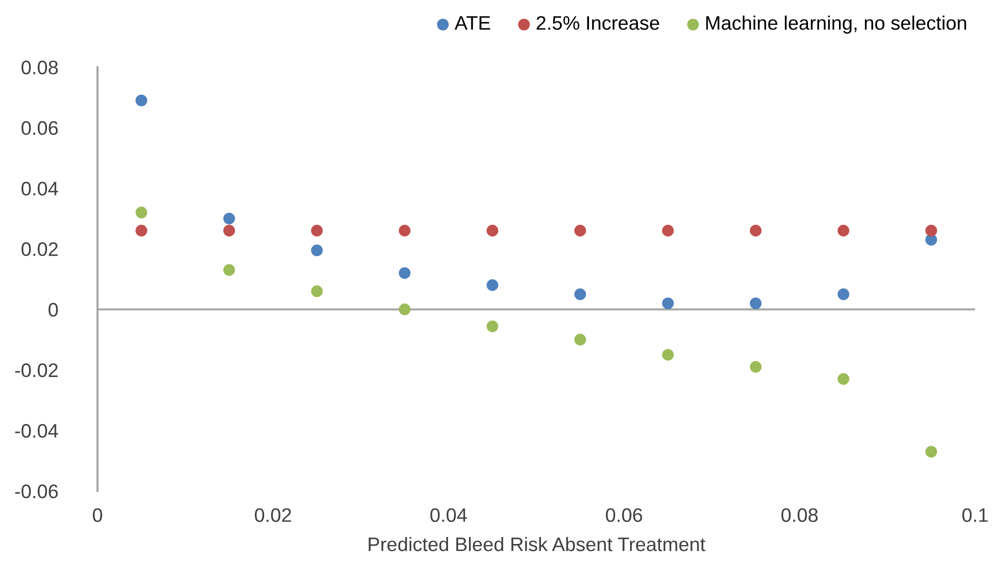 The height and width of the screenshot is (569, 995). What do you see at coordinates (975, 515) in the screenshot?
I see `x-tick-label: 0.1` at bounding box center [975, 515].